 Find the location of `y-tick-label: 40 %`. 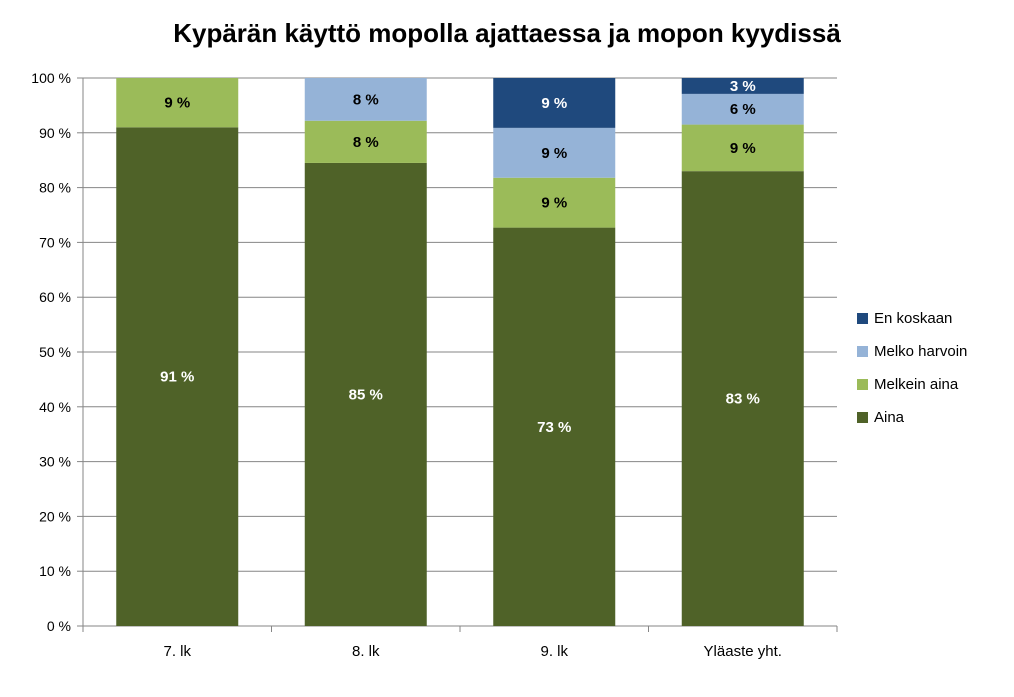

y-tick-label: 40 % is located at coordinates (55, 407).